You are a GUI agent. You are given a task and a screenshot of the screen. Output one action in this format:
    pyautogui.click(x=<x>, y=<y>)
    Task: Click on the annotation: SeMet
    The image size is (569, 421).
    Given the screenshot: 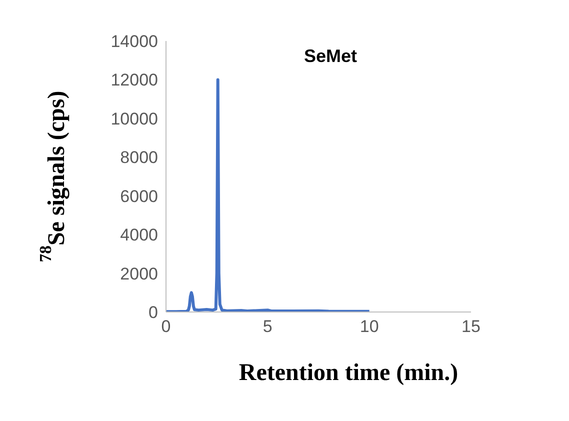 What is the action you would take?
    pyautogui.click(x=331, y=56)
    